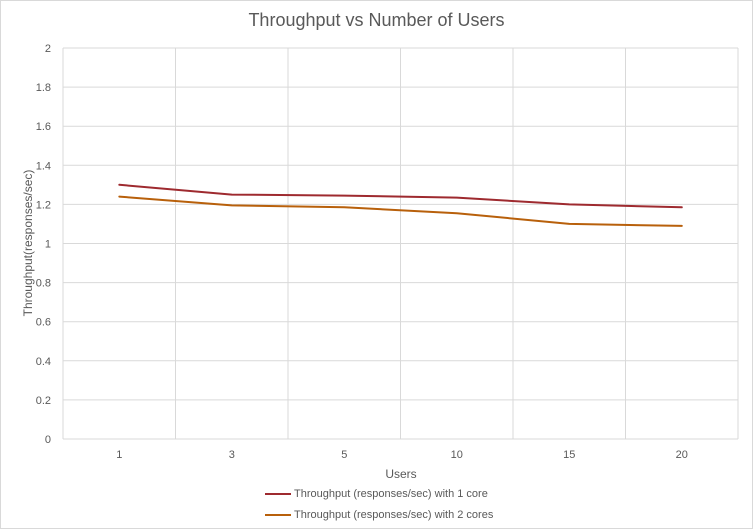 This screenshot has height=529, width=753. I want to click on x-tick-label: 5, so click(344, 455).